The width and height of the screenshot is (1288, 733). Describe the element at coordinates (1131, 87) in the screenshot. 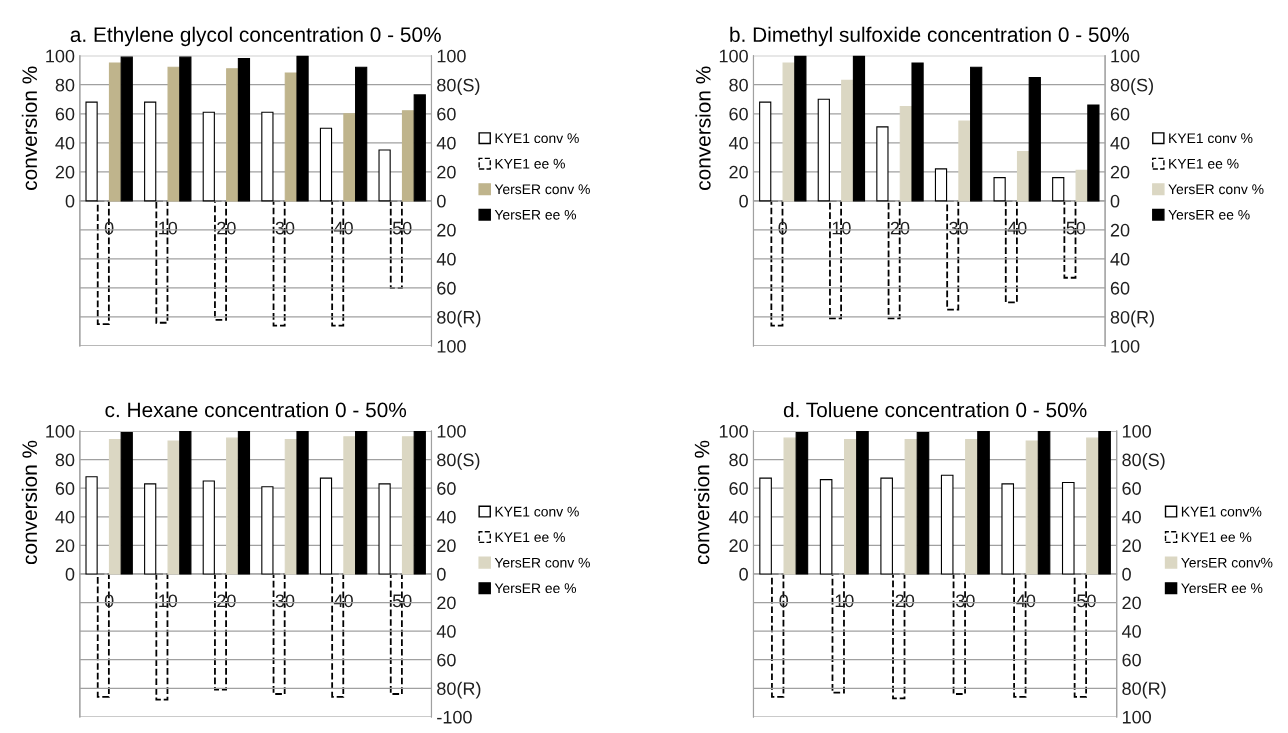

I see `y2-tick-label: 80(S)` at that location.